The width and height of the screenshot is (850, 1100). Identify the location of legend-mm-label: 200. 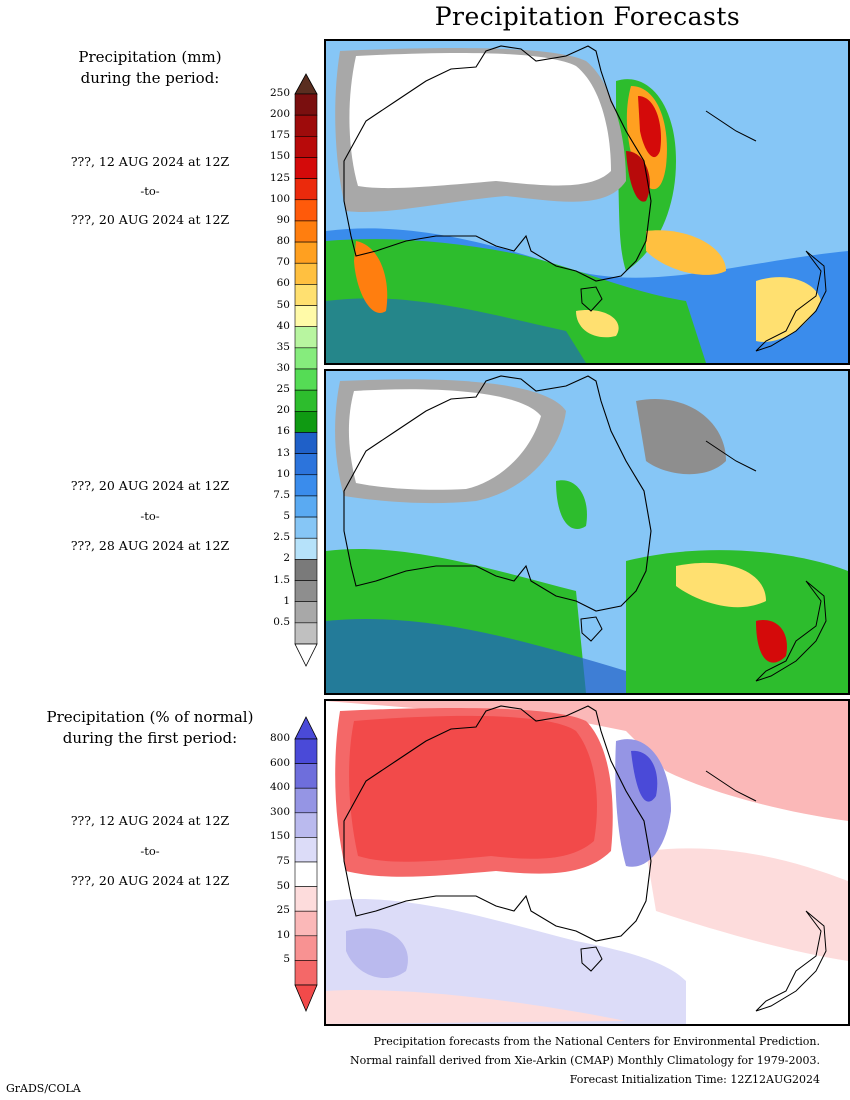
(279, 114).